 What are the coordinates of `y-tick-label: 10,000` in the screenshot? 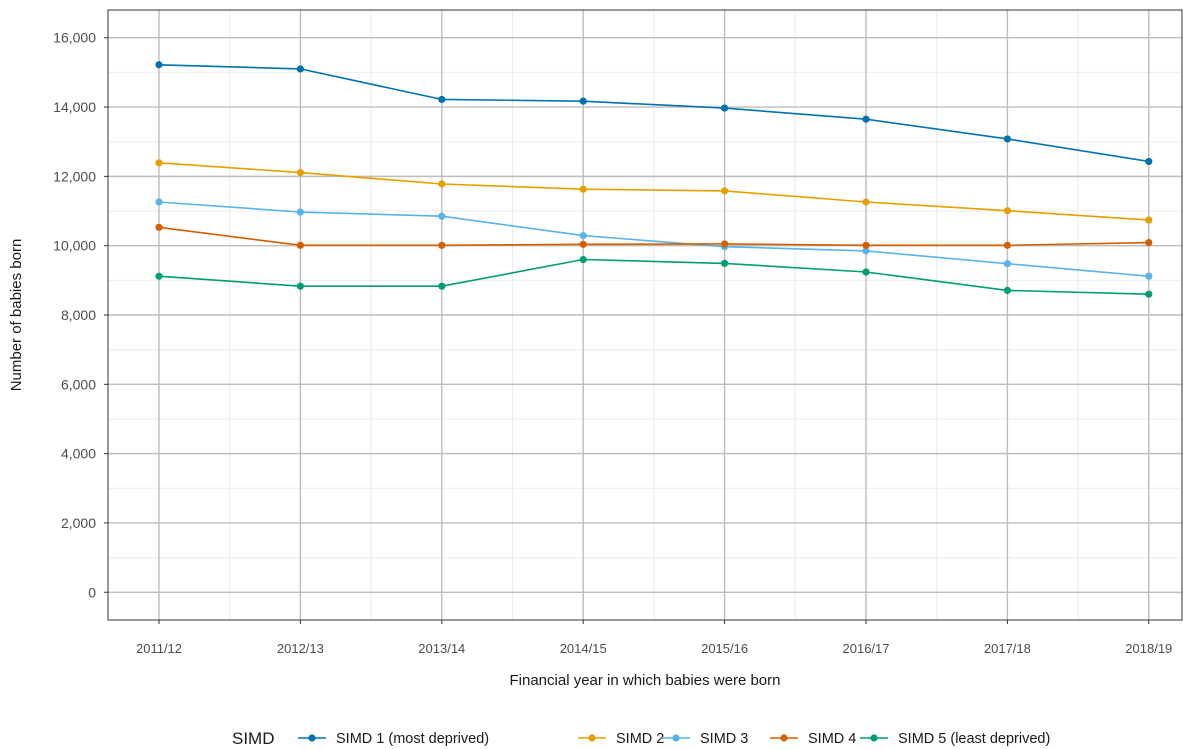 It's located at (74, 246).